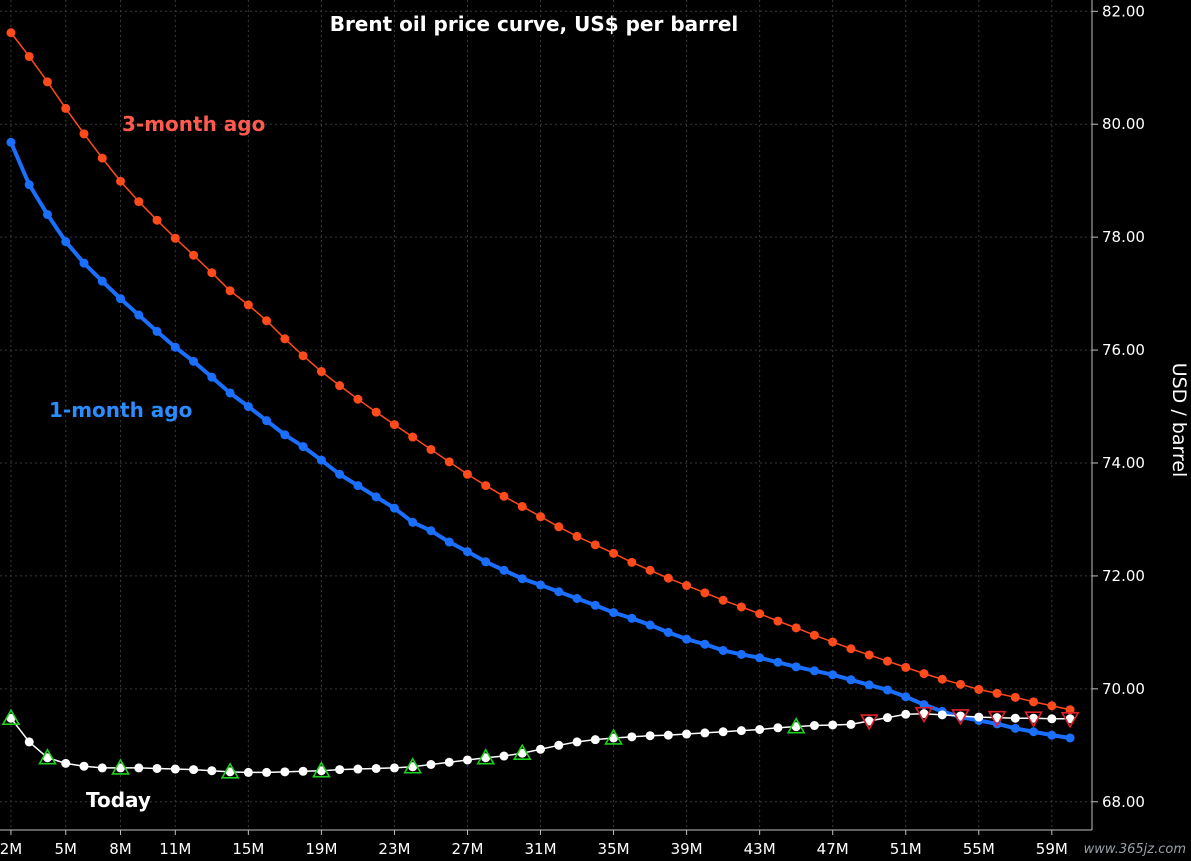  What do you see at coordinates (504, 756) in the screenshot?
I see `data-point-today-29M` at bounding box center [504, 756].